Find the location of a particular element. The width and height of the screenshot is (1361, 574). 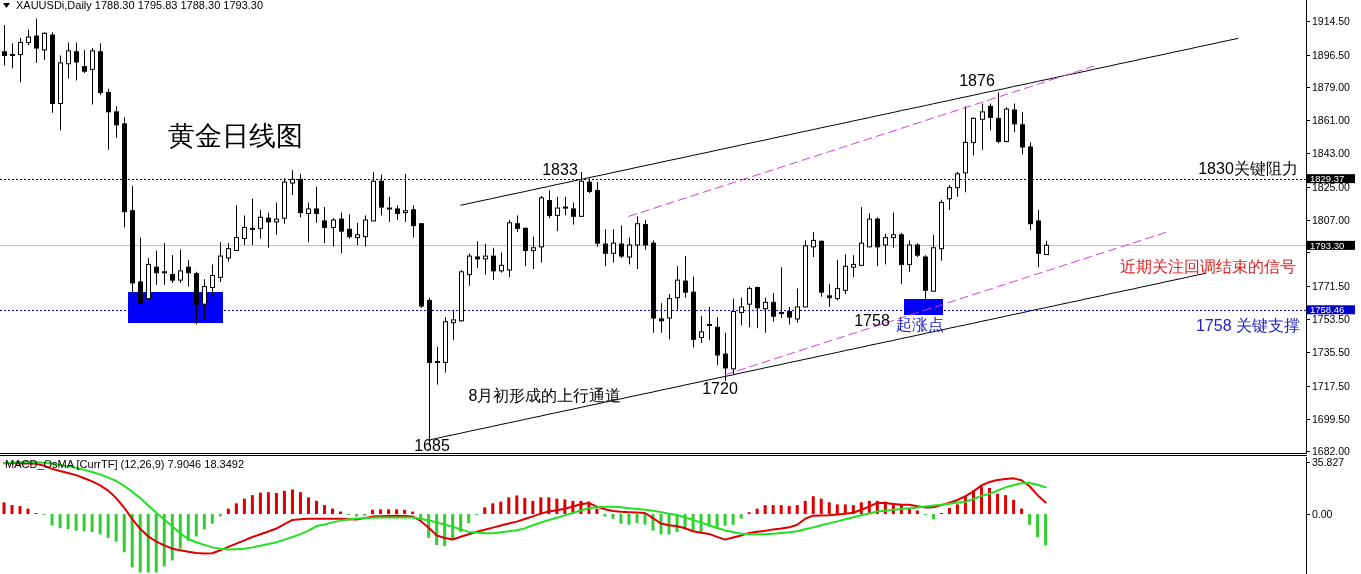

y-tick-label: 1896.50 is located at coordinates (1331, 54).